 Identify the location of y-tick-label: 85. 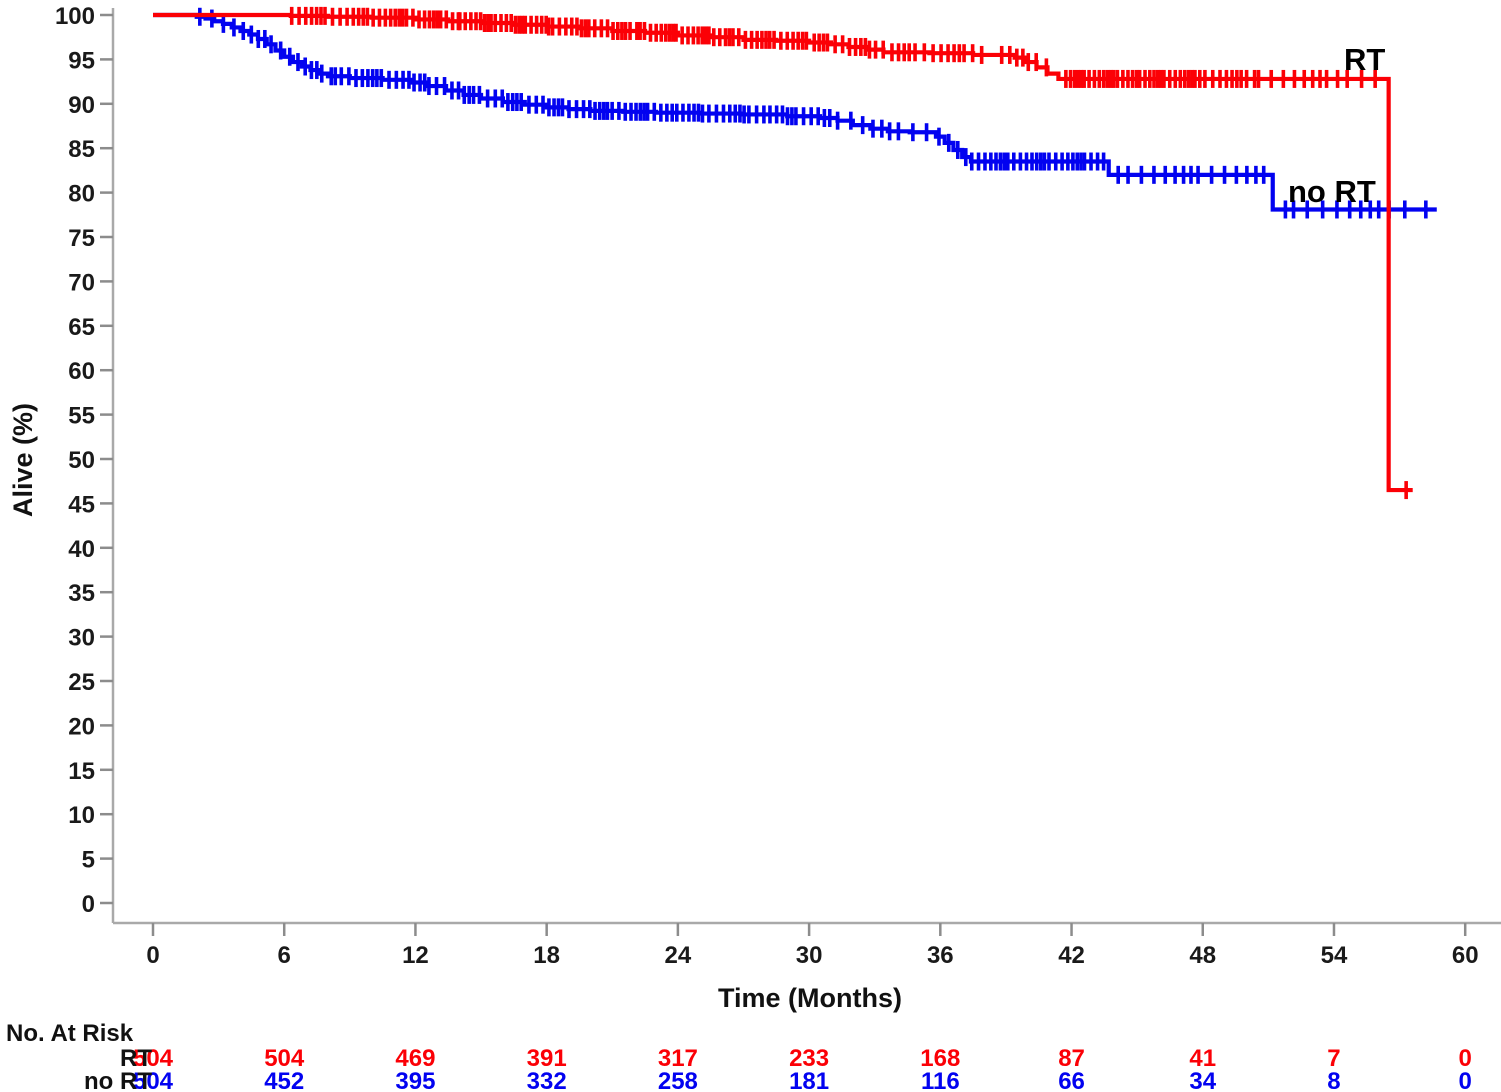
(81, 149).